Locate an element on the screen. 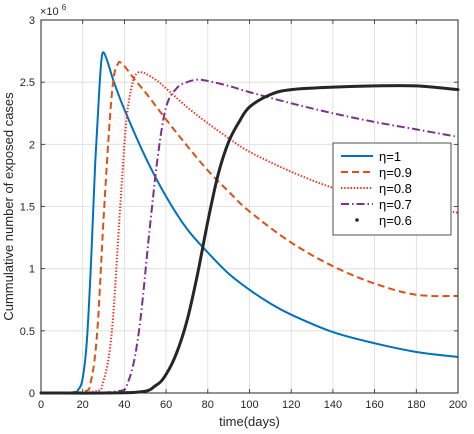  x-tick-label: 160 is located at coordinates (374, 405).